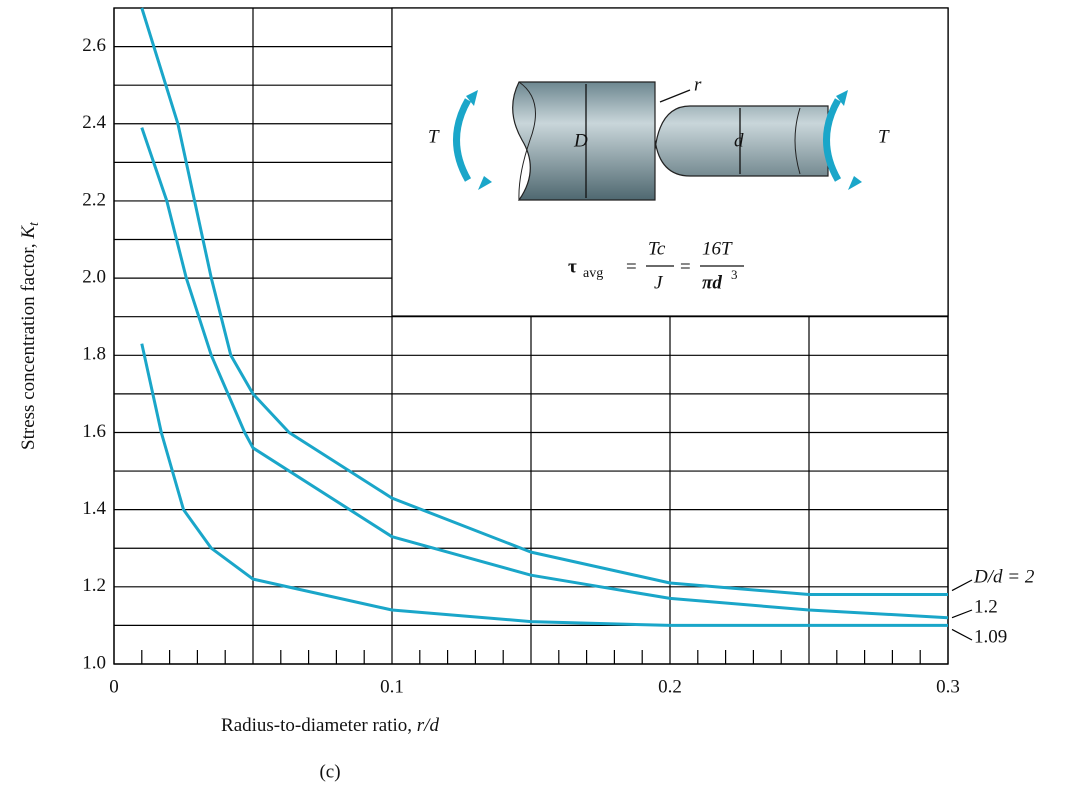 The image size is (1071, 793). What do you see at coordinates (94, 354) in the screenshot?
I see `y-tick-label: 1.8` at bounding box center [94, 354].